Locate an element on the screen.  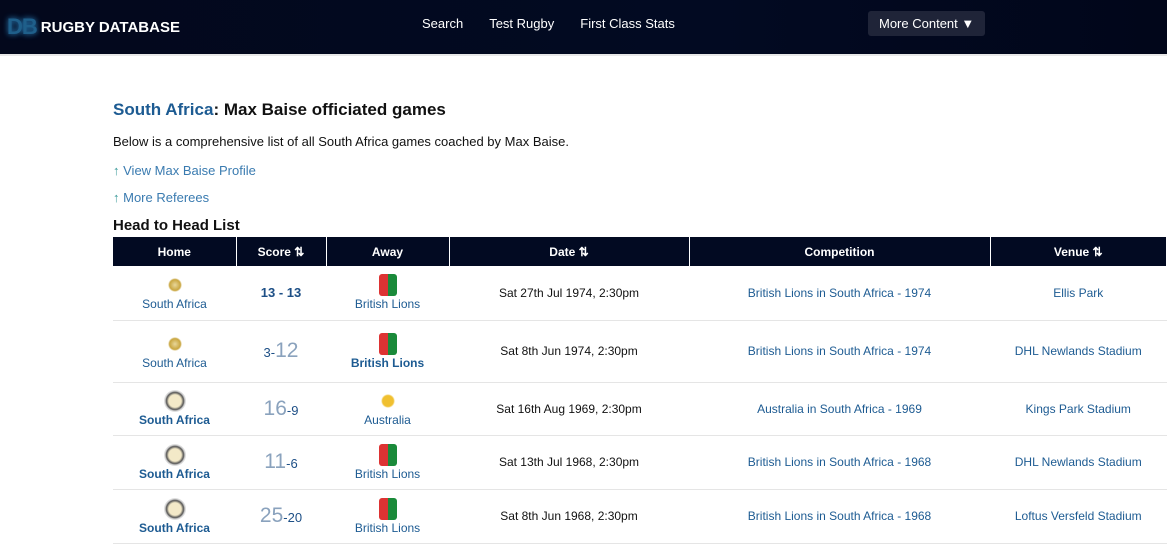
score-cell: 25-20 is located at coordinates (281, 516).